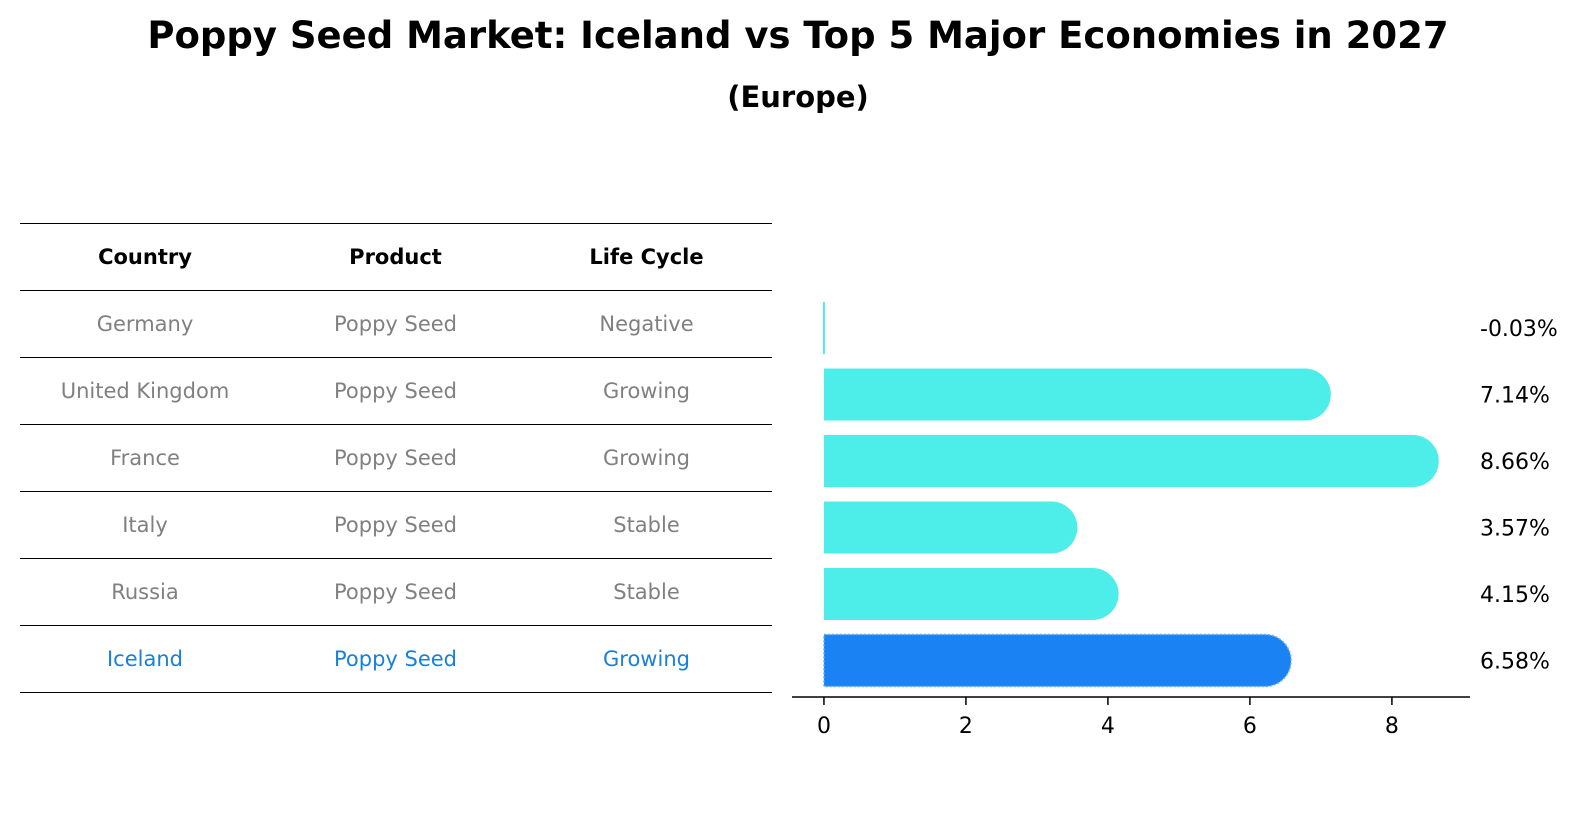  I want to click on table-row: France Poppy Seed Growing, so click(396, 458).